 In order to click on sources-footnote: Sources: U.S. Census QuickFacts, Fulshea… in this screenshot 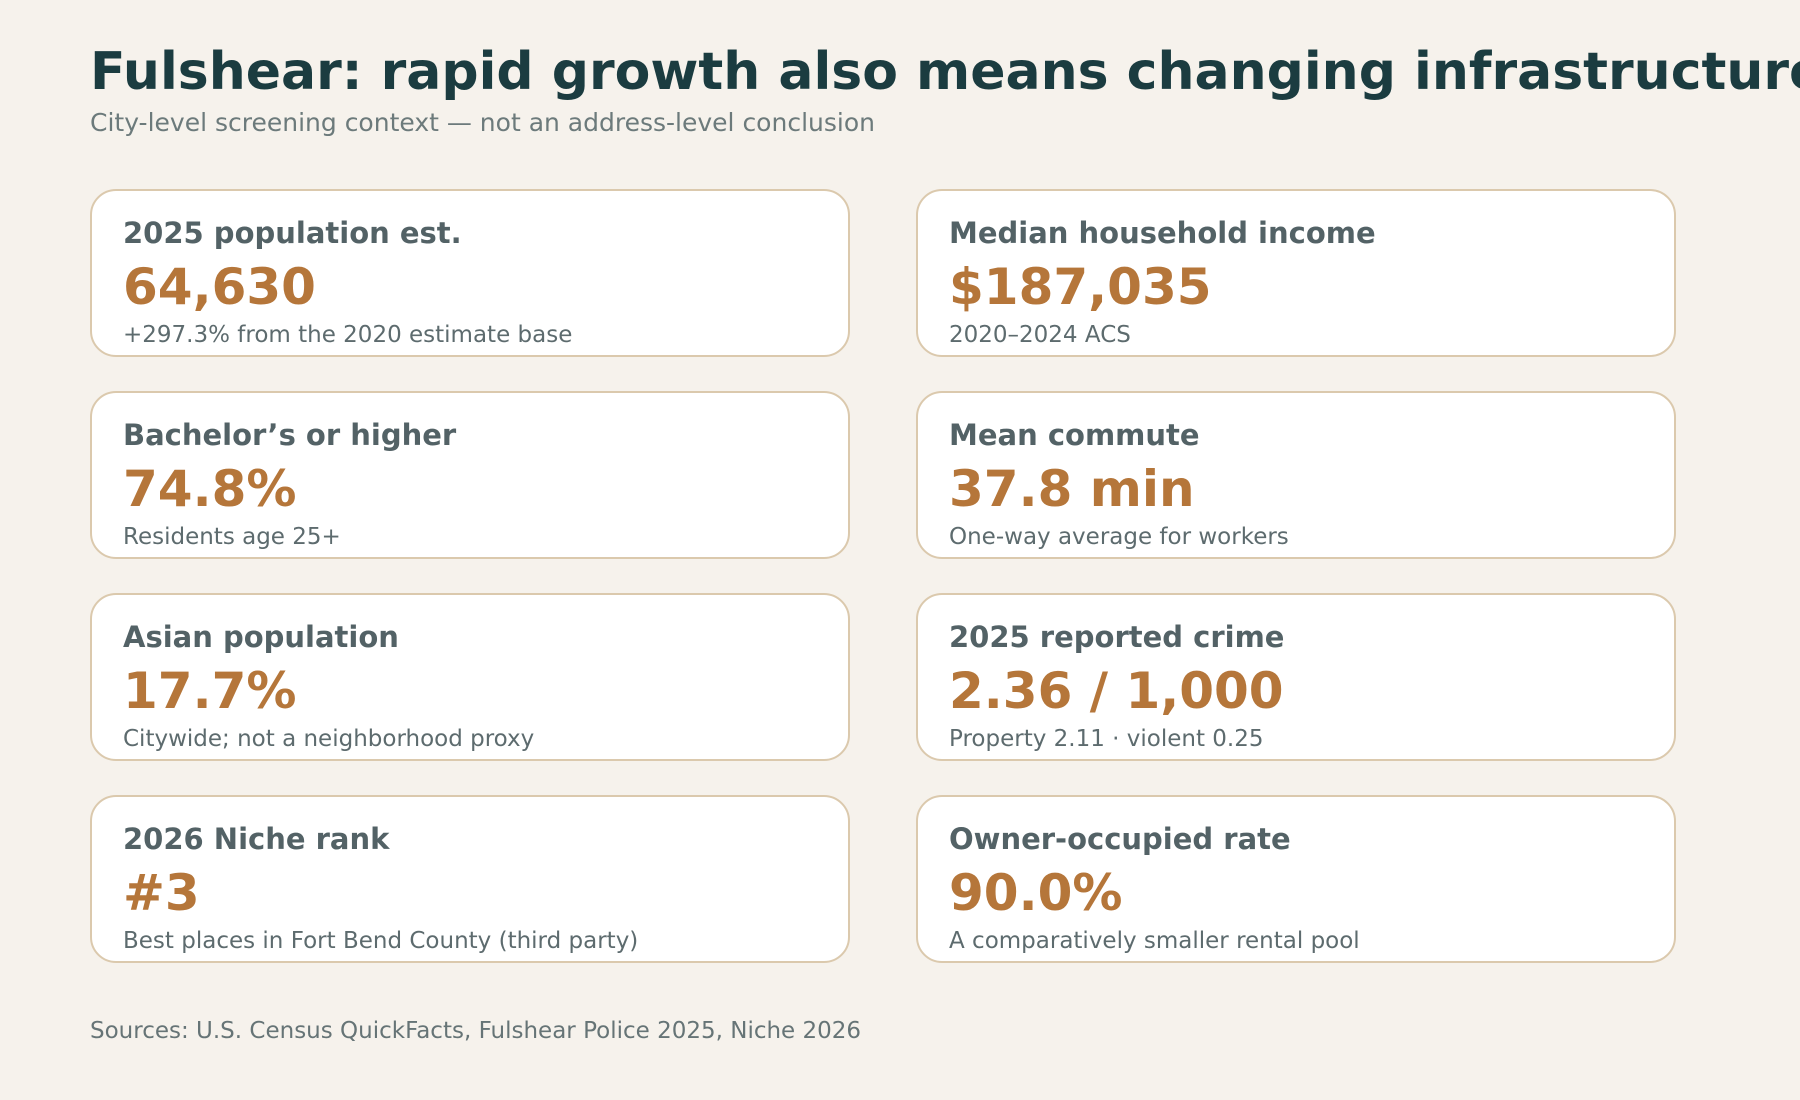, I will do `click(476, 1031)`.